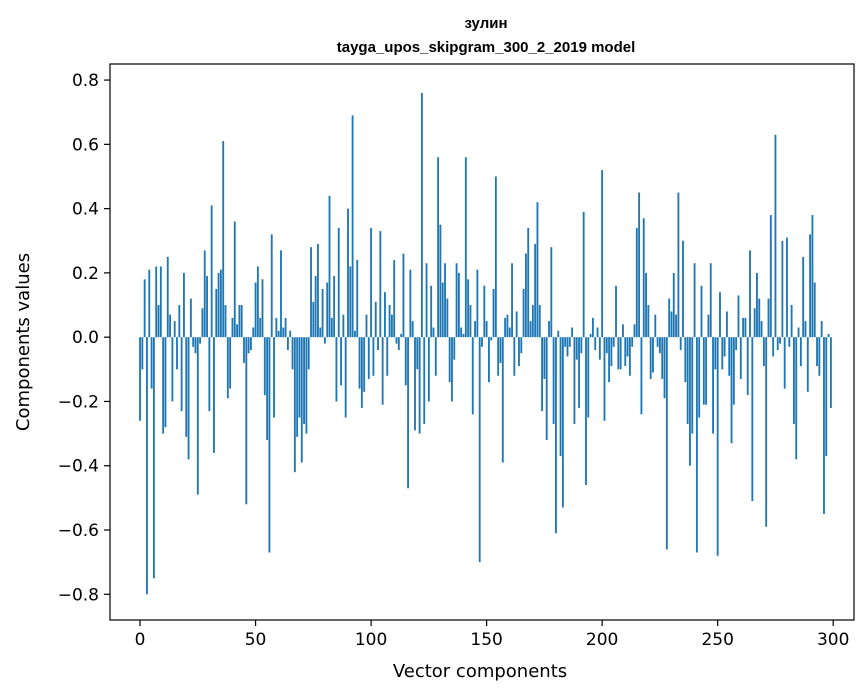 Image resolution: width=867 pixels, height=696 pixels. What do you see at coordinates (78, 402) in the screenshot?
I see `y-tick-label: −0.2` at bounding box center [78, 402].